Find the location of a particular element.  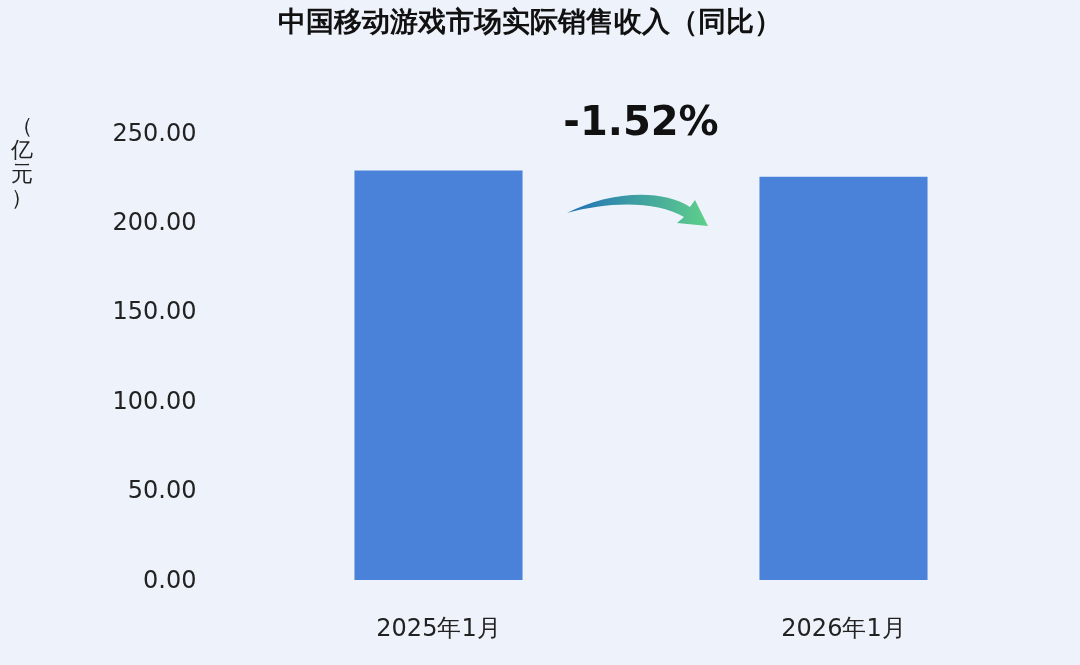

chart-title: 中国移动游戏市场实际销售收入（同比） is located at coordinates (530, 21).